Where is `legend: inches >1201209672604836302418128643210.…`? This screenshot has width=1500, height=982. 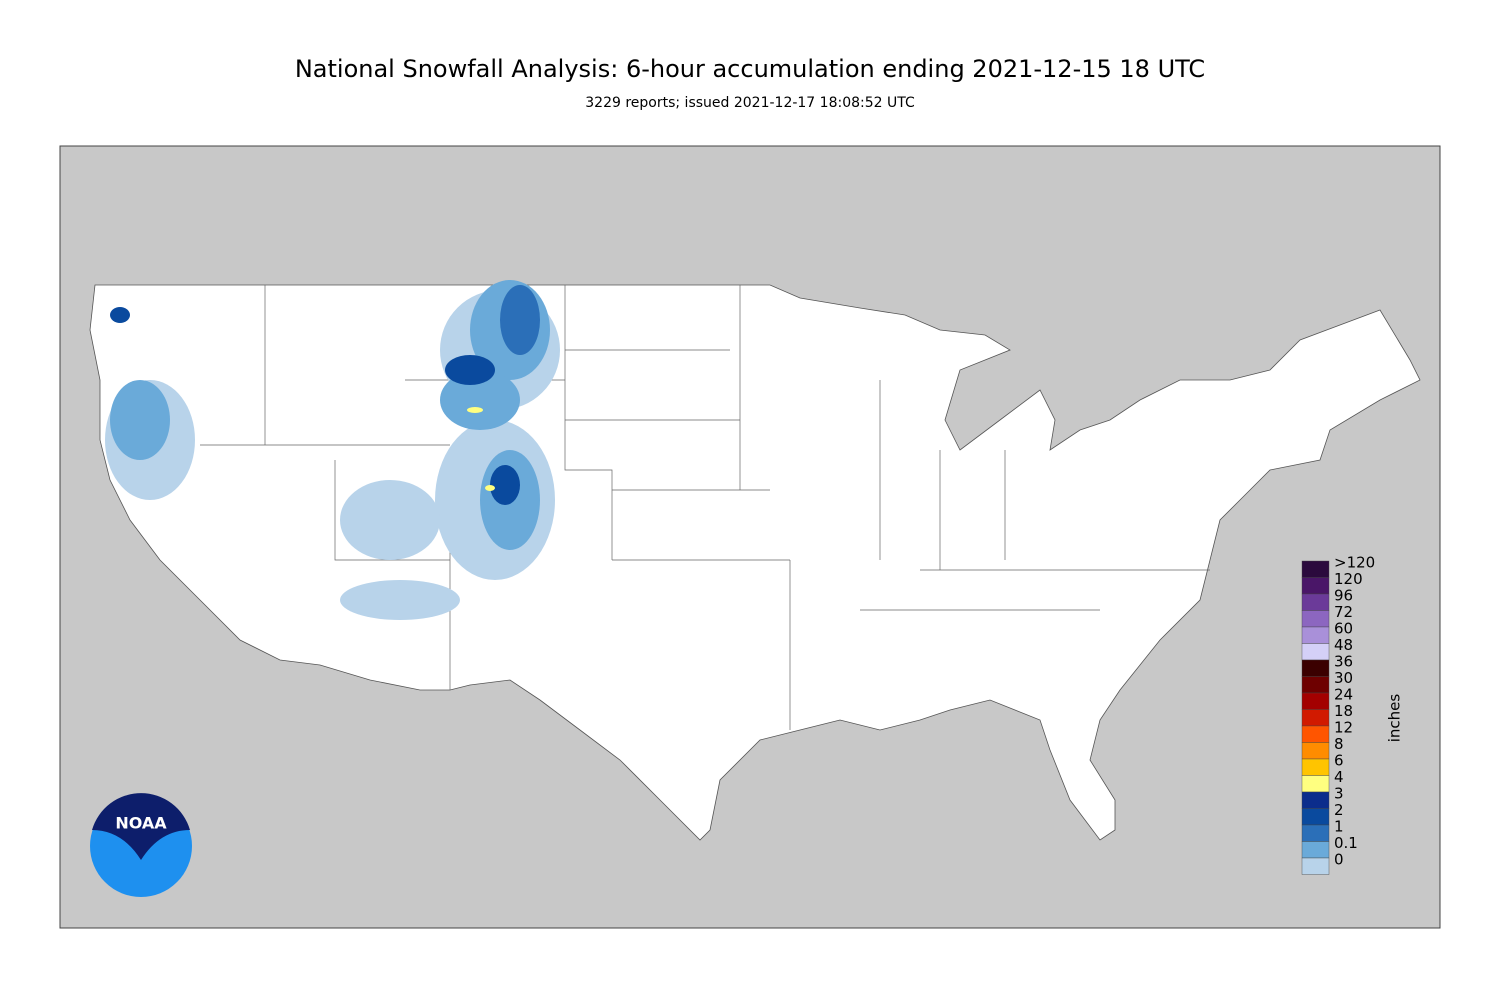
legend: inches >1201209672604836302418128643210.… is located at coordinates (1352, 714).